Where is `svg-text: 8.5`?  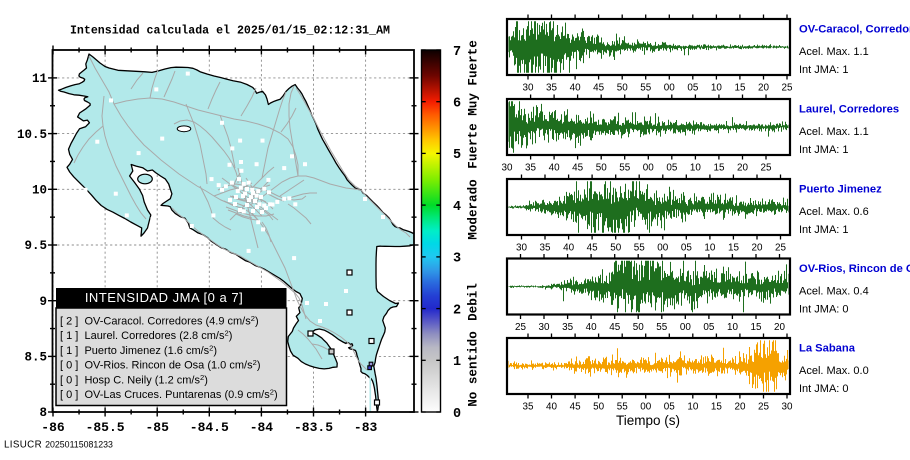 svg-text: 8.5 is located at coordinates (35, 358).